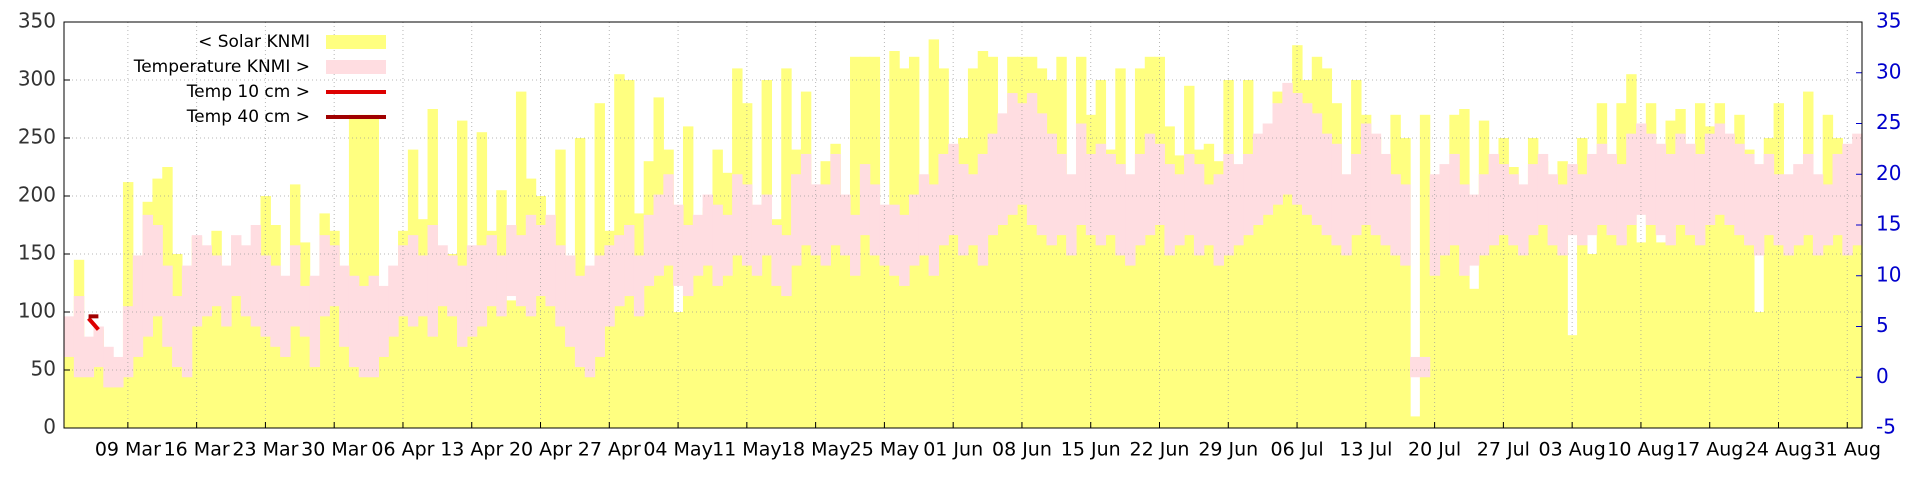 The height and width of the screenshot is (480, 1920). Describe the element at coordinates (402, 450) in the screenshot. I see `x-tick-label: 06 Apr` at that location.